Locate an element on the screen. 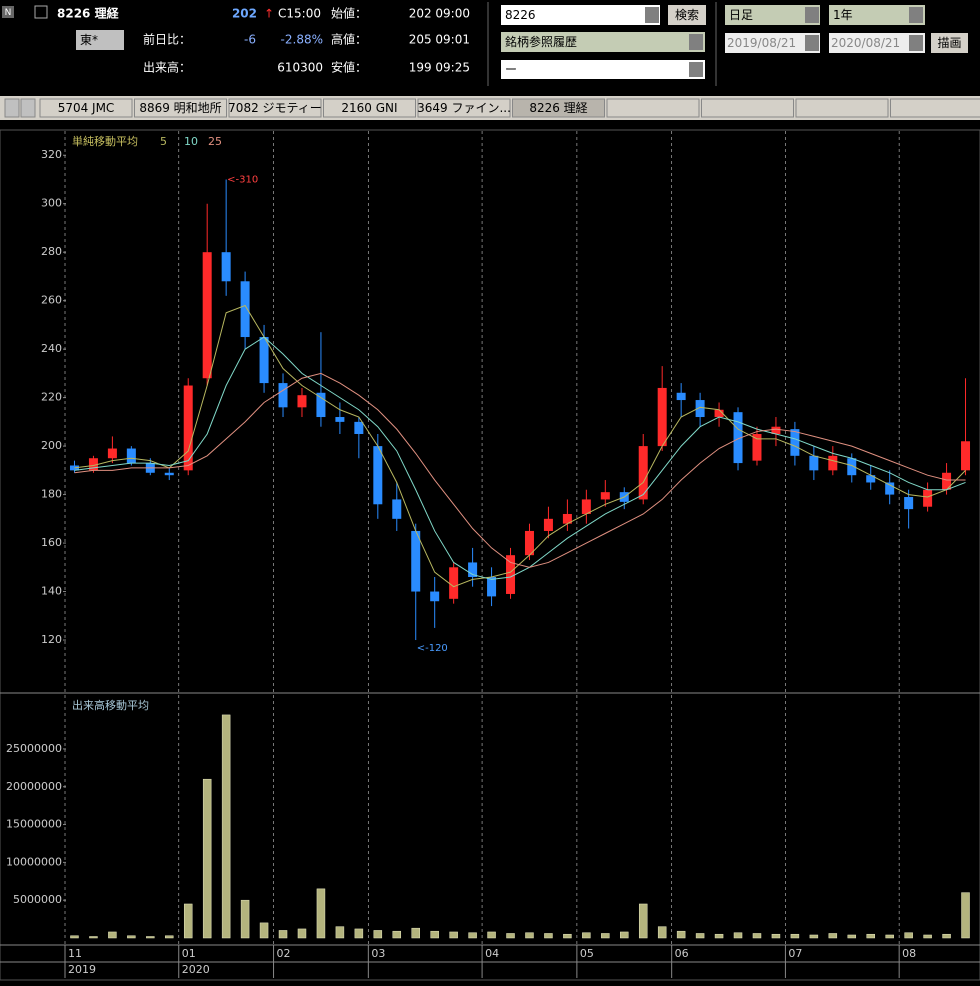  tab-label: 8226 理経 is located at coordinates (558, 108).